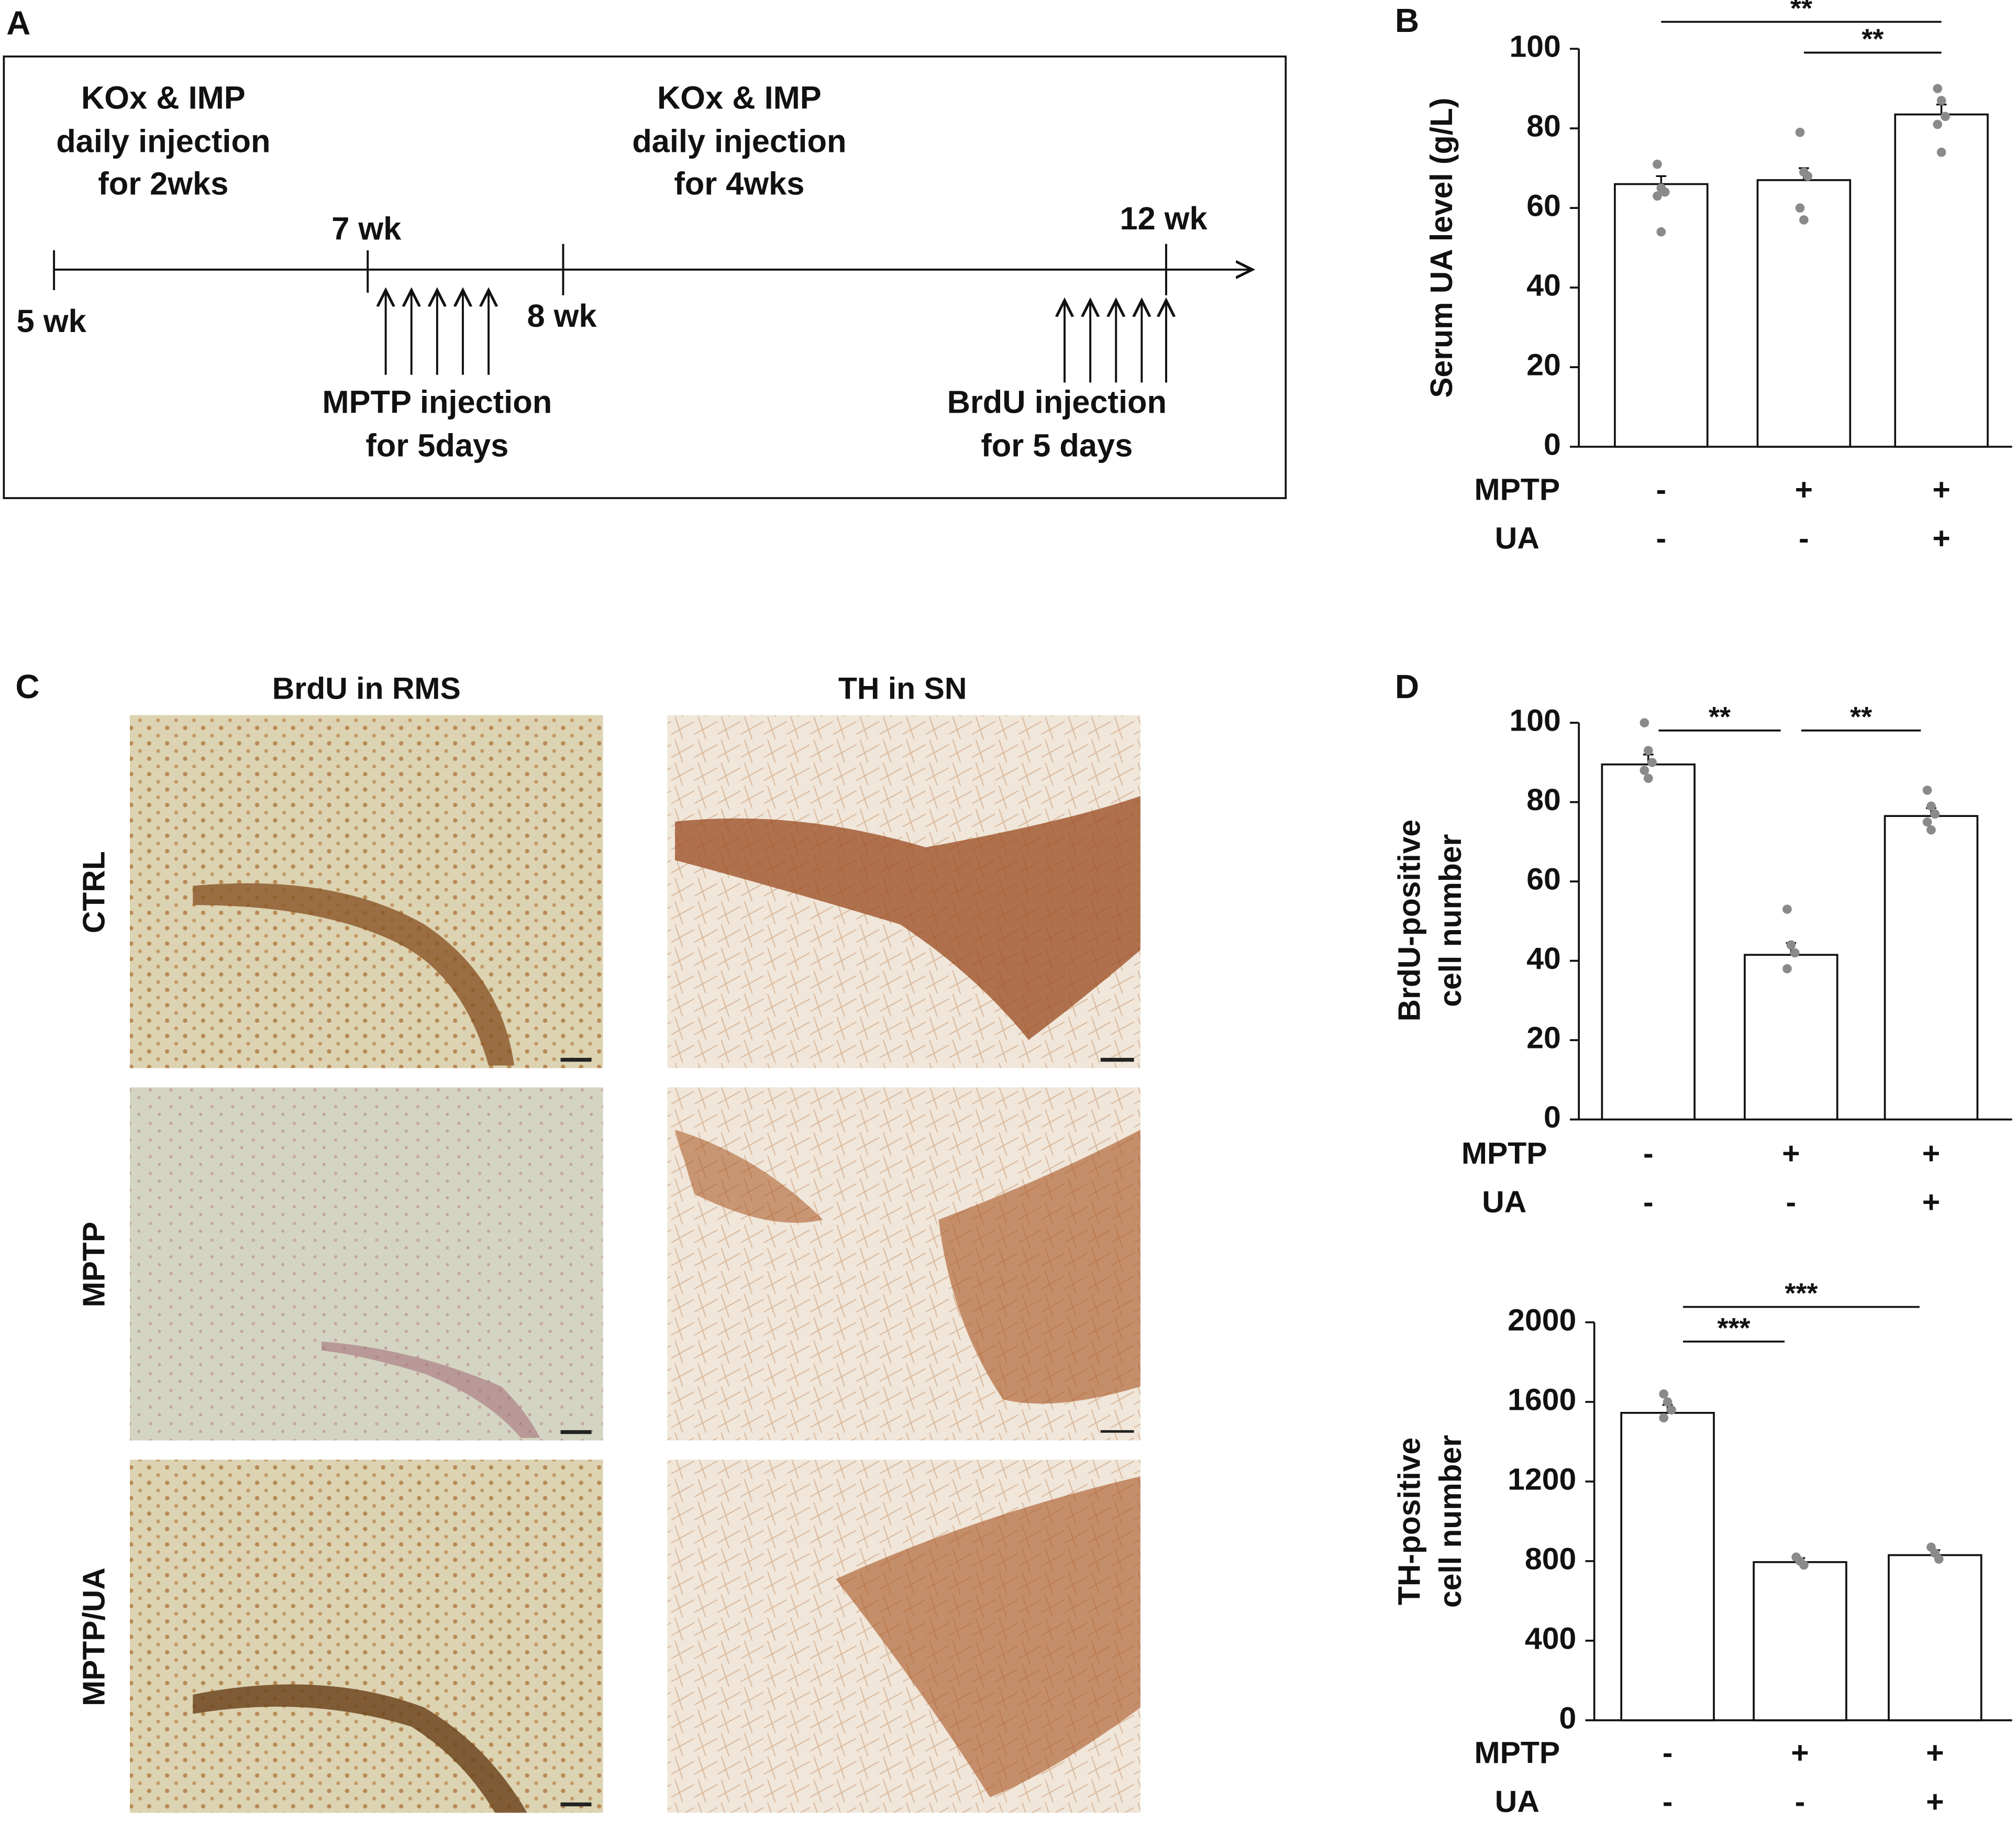 This screenshot has width=2016, height=1823. I want to click on brdu-arrows, so click(1116, 342).